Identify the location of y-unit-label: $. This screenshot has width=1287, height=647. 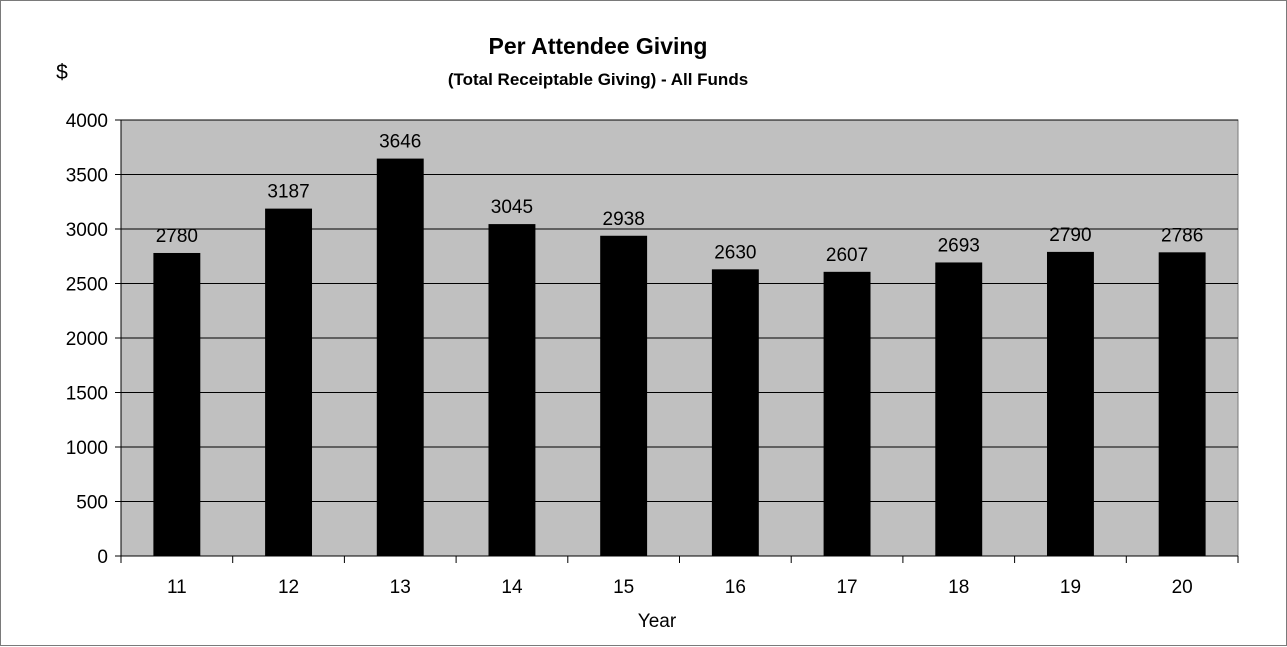
(62, 72).